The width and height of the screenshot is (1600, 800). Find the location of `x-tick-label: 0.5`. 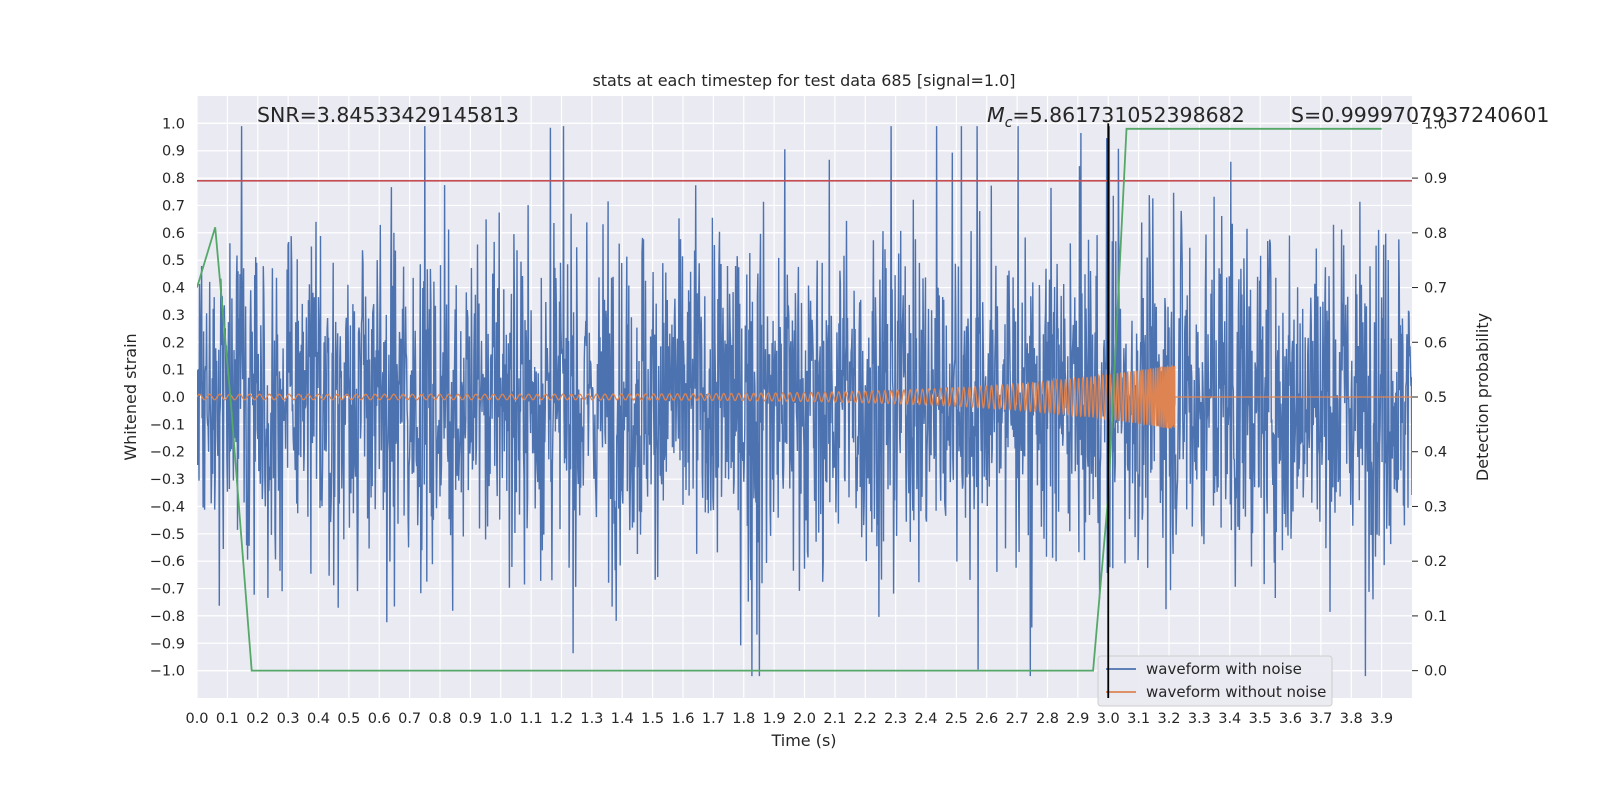

x-tick-label: 0.5 is located at coordinates (348, 719).